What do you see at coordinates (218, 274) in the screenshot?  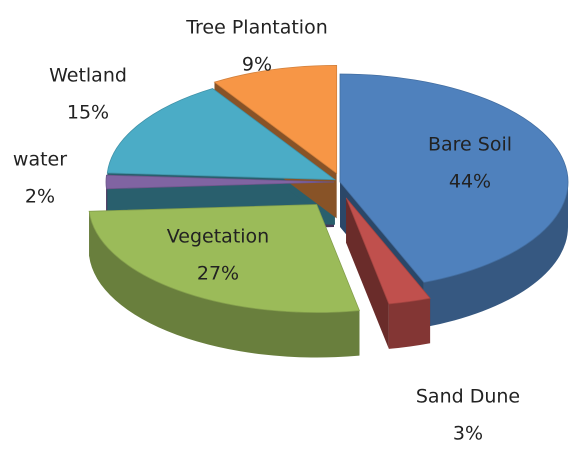 I see `slice-value-label: 27%` at bounding box center [218, 274].